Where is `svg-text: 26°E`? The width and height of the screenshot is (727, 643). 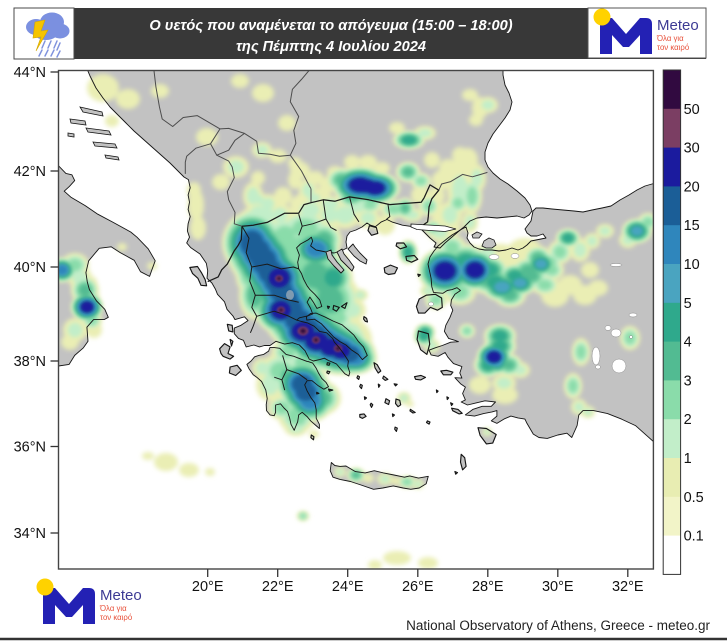
svg-text: 26°E is located at coordinates (418, 587).